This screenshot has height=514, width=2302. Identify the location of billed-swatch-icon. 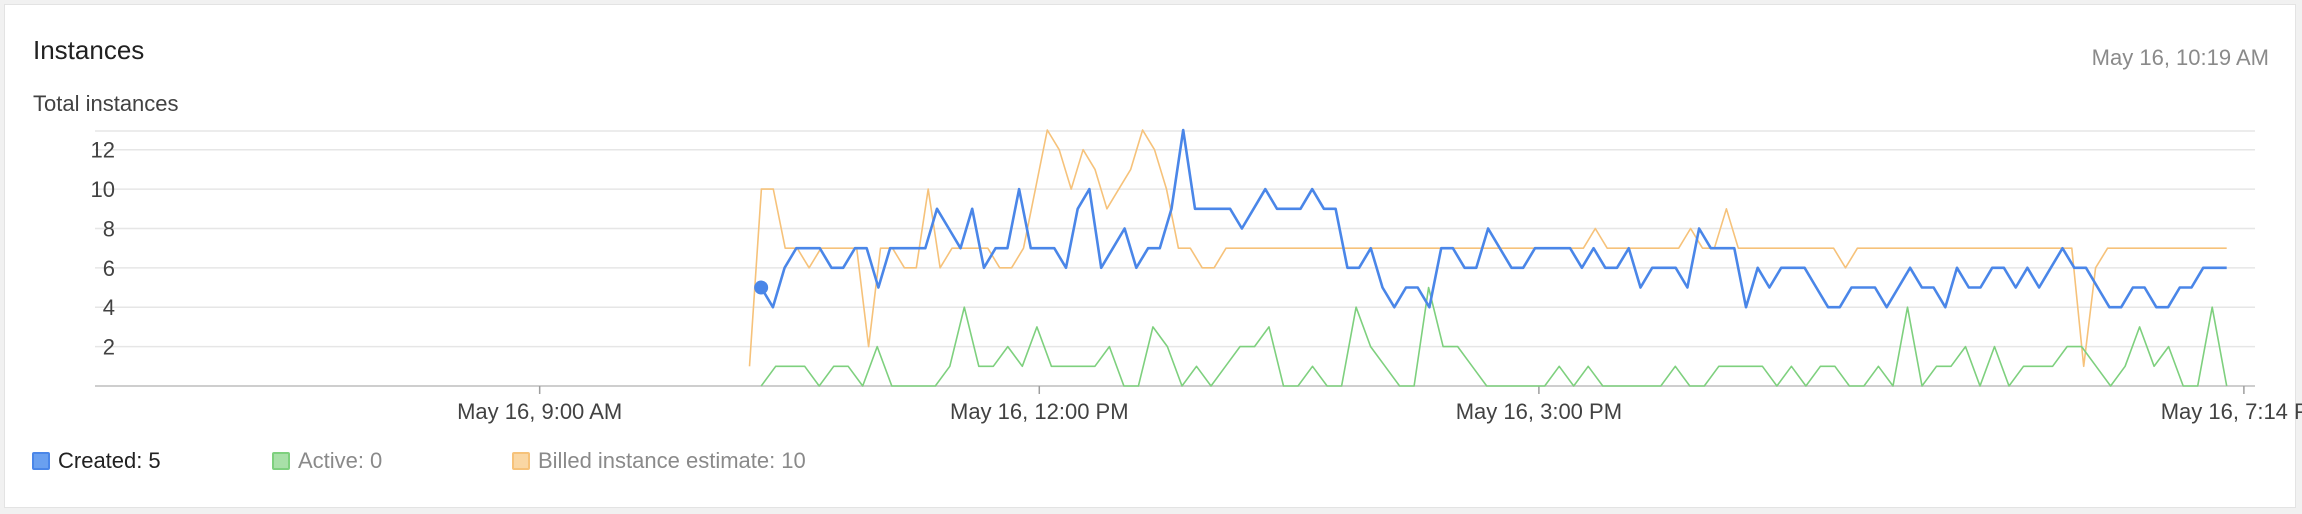
(521, 461).